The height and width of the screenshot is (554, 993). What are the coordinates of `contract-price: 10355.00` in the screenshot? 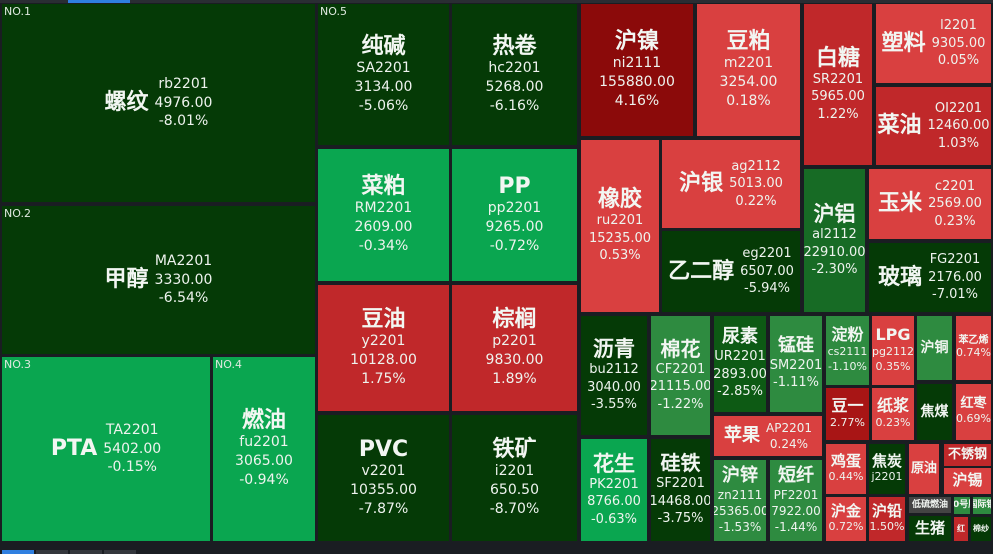 It's located at (383, 490).